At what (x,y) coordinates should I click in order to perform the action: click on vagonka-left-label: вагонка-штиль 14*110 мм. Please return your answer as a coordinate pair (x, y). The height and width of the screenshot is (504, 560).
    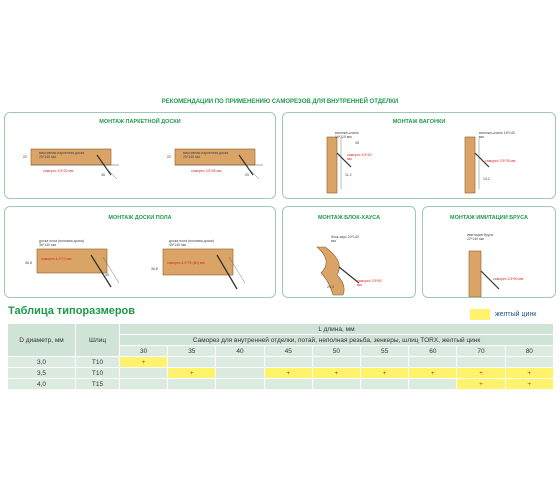
    Looking at the image, I should click on (347, 135).